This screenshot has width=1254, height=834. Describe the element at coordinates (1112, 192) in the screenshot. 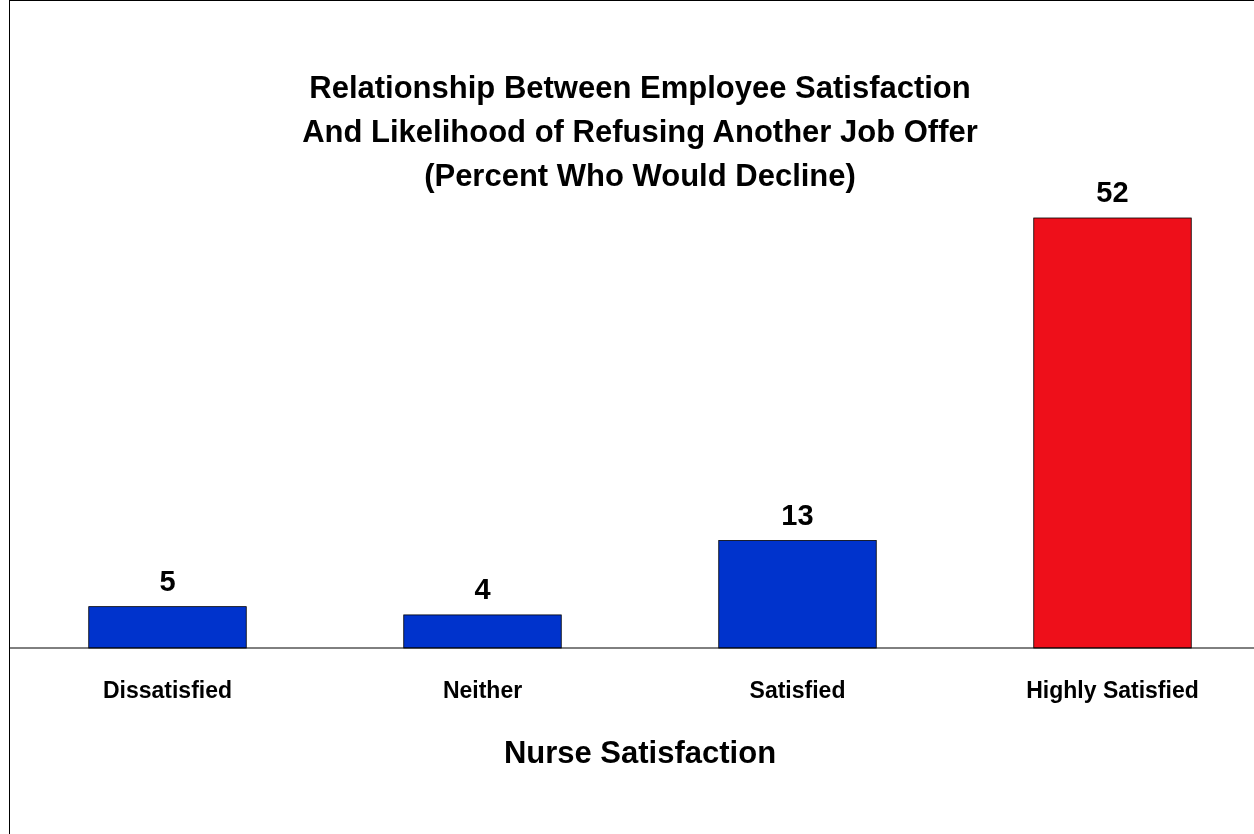

I see `data-label: 52` at that location.